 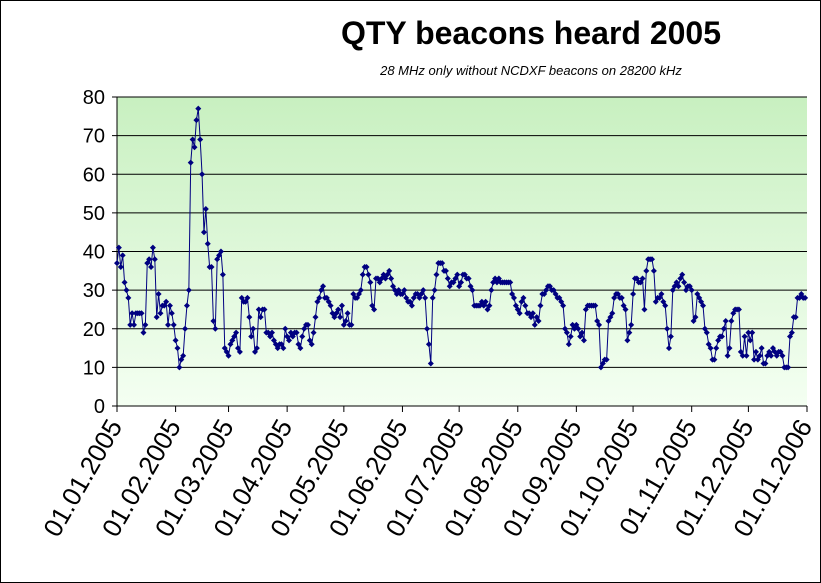 What do you see at coordinates (94, 98) in the screenshot?
I see `y-tick-label: 80` at bounding box center [94, 98].